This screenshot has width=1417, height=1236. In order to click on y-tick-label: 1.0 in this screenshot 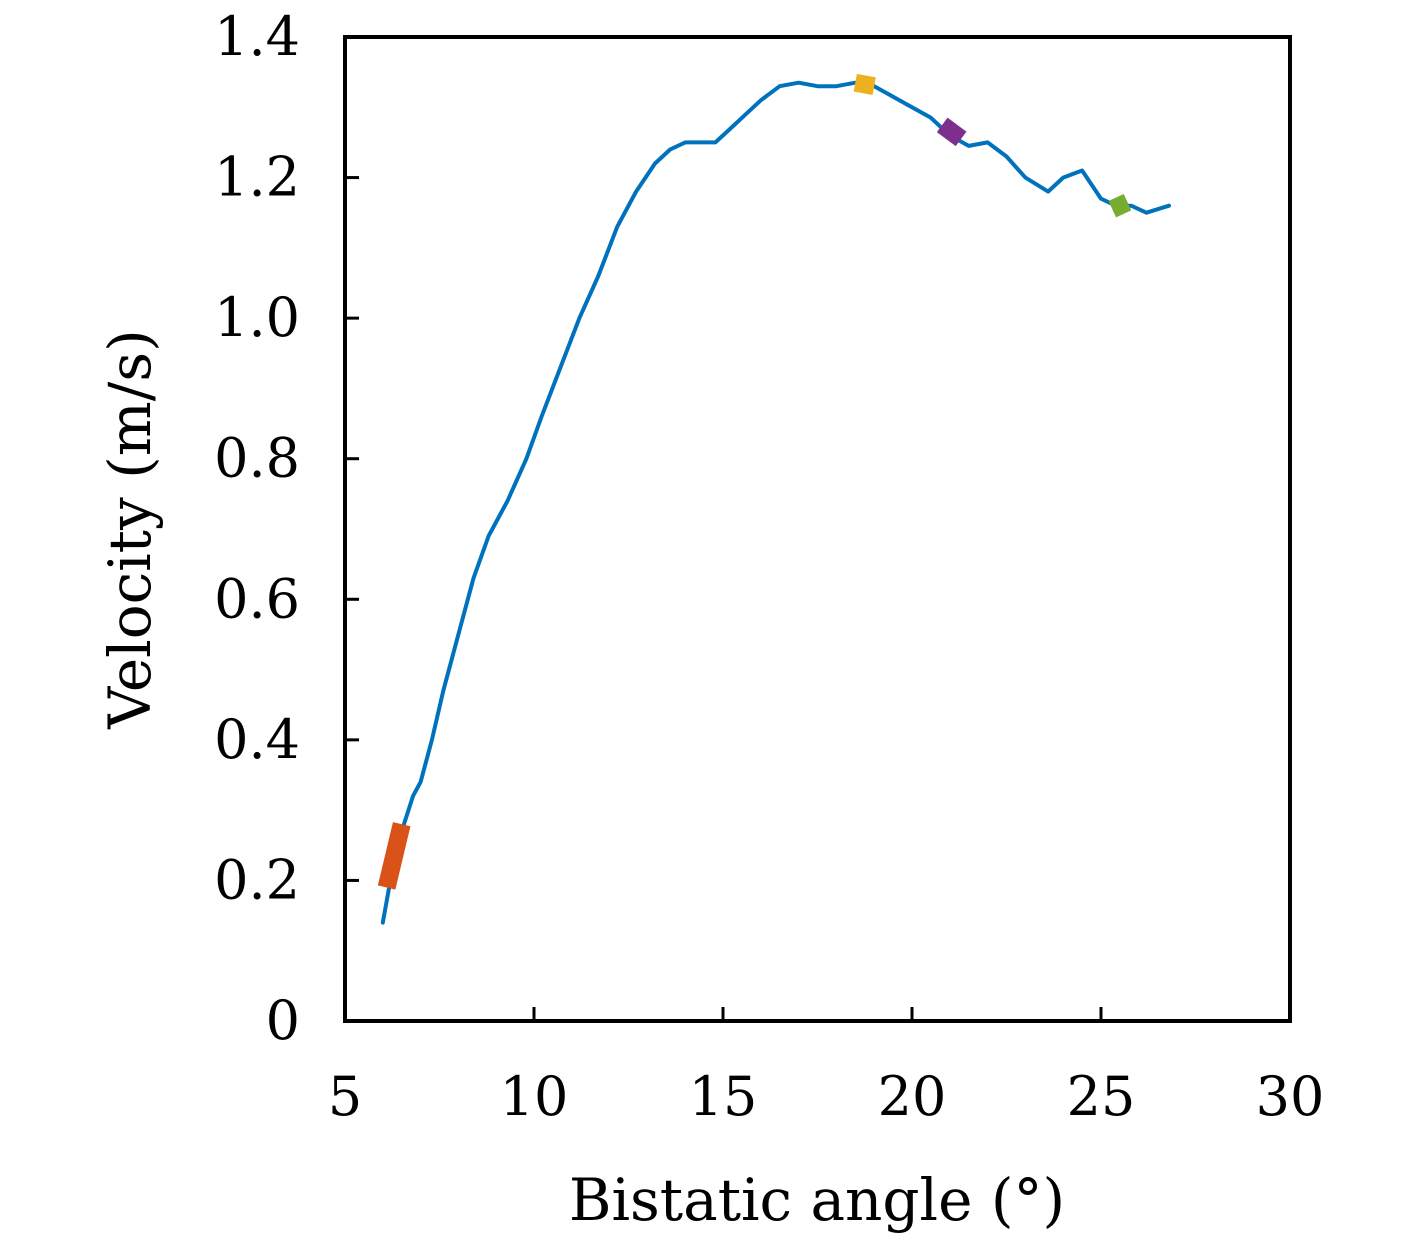, I will do `click(257, 317)`.